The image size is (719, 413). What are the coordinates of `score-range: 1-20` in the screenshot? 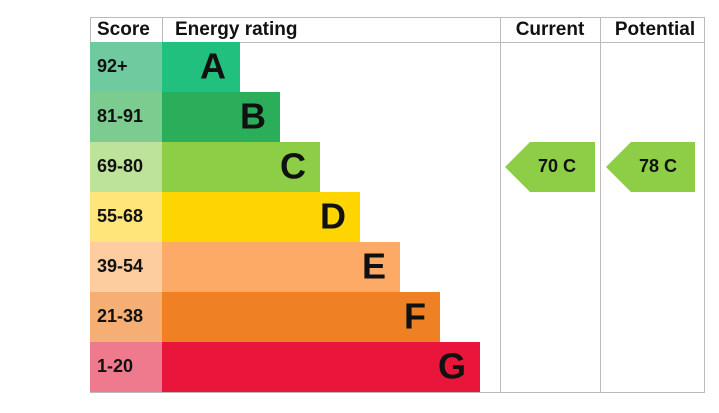 It's located at (115, 366).